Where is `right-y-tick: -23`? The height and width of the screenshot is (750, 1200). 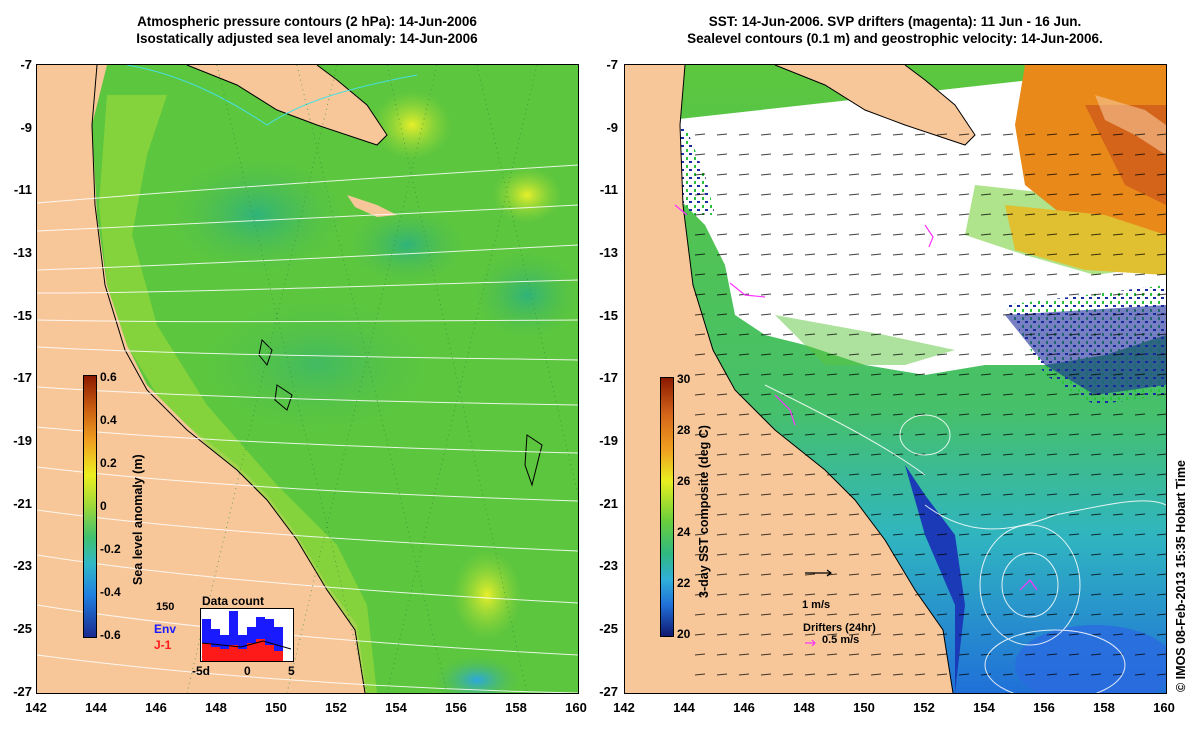 right-y-tick: -23 is located at coordinates (608, 565).